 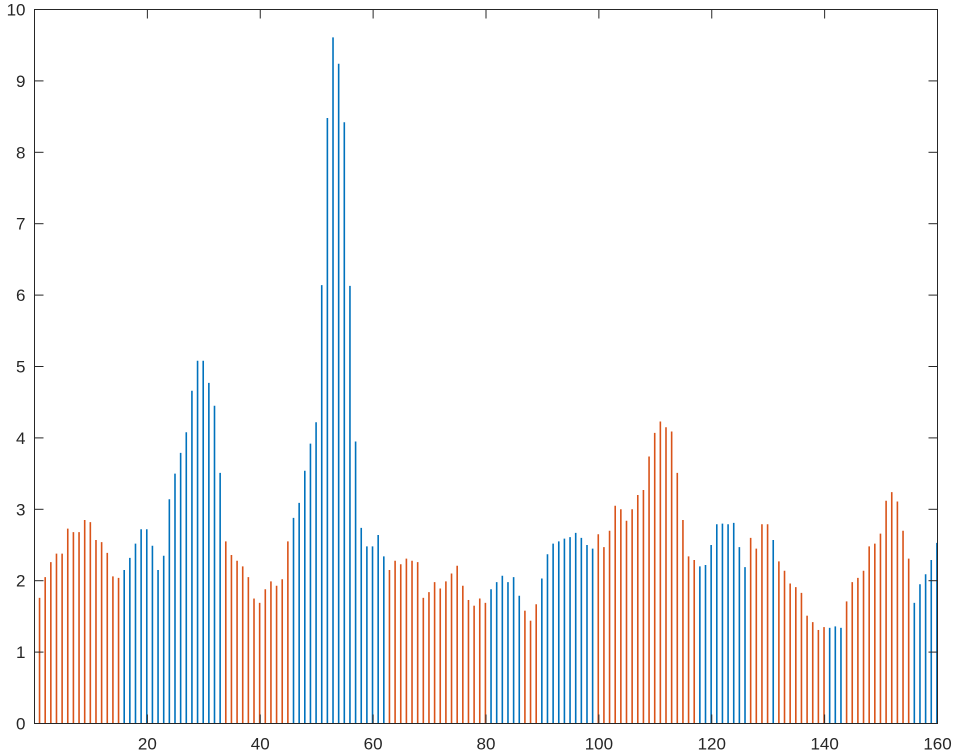 I want to click on x-tick-label-20: 20, so click(x=147, y=744).